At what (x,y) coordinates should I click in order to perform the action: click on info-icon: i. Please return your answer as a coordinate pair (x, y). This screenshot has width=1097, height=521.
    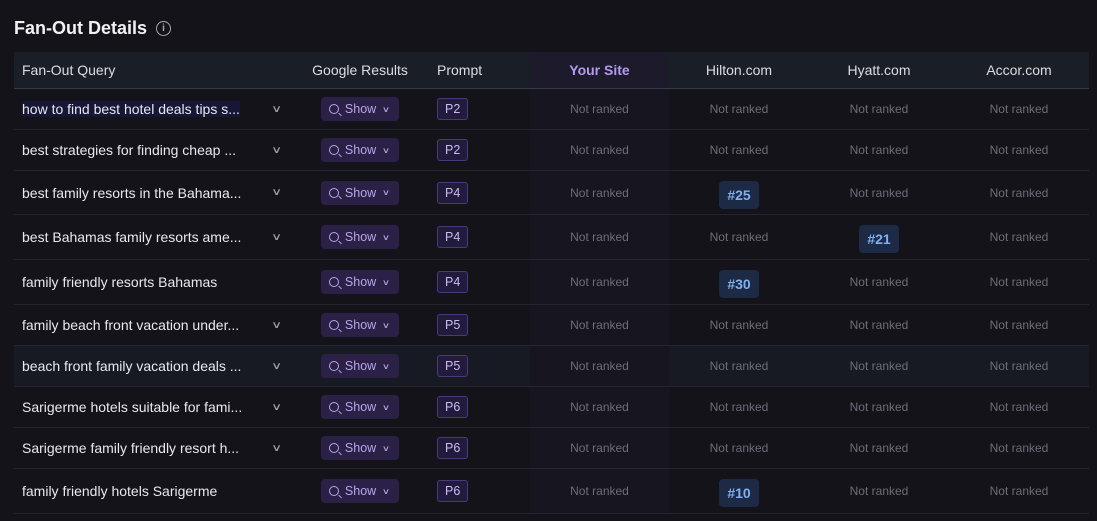
    Looking at the image, I should click on (164, 28).